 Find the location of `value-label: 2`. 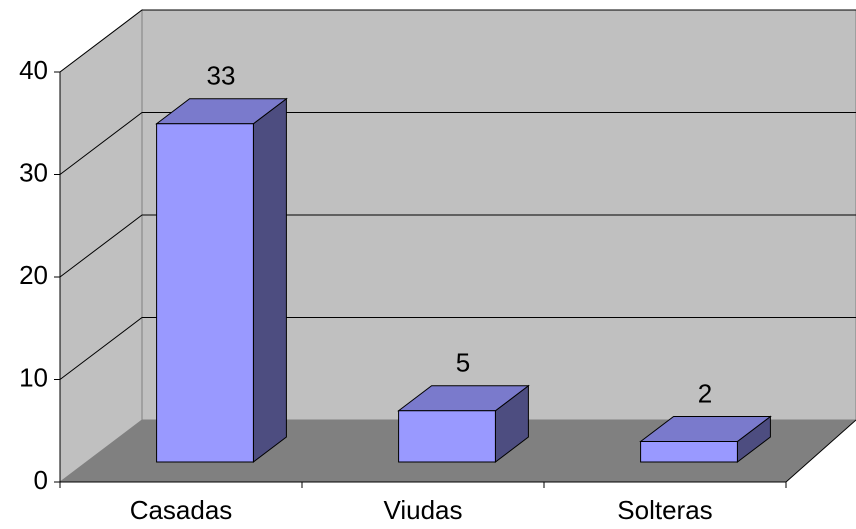

value-label: 2 is located at coordinates (705, 393).